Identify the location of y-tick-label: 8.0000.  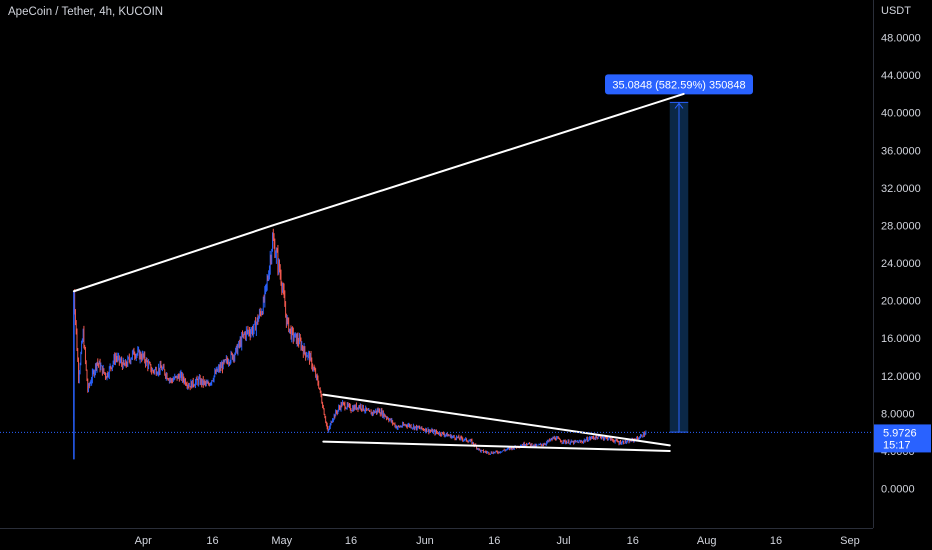
(898, 414).